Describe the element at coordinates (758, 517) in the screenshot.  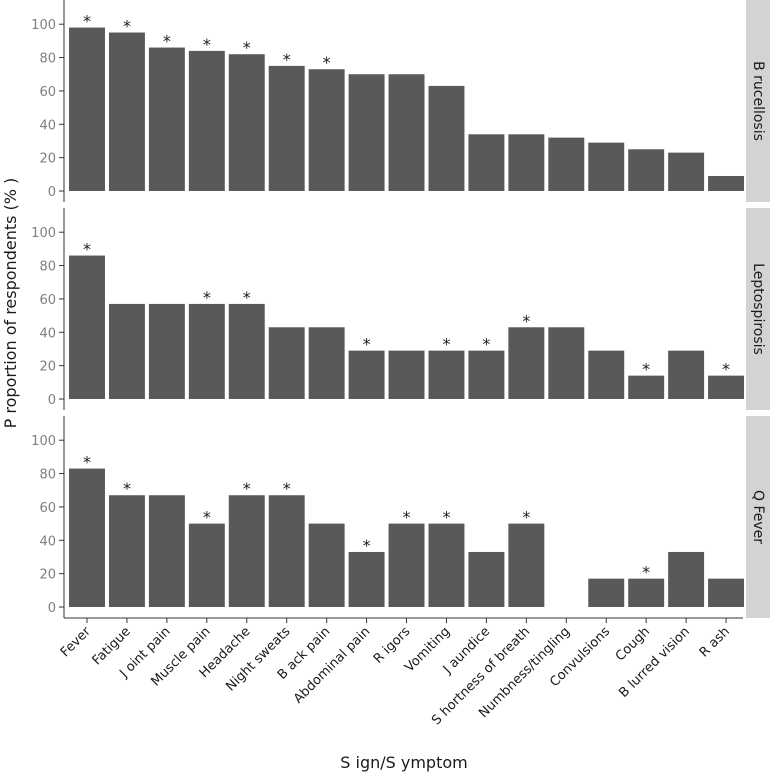
I see `facet-label-q-fever: Q Fever` at that location.